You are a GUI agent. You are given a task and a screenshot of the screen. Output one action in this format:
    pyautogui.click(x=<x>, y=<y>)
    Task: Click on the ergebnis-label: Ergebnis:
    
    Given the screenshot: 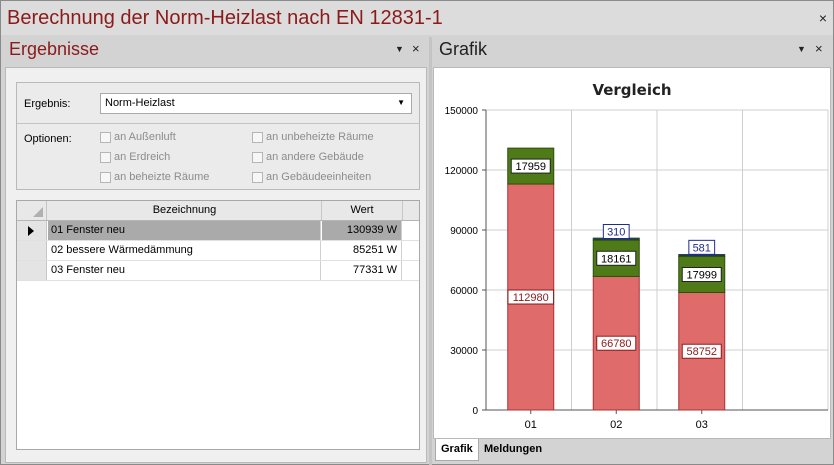 What is the action you would take?
    pyautogui.click(x=47, y=104)
    